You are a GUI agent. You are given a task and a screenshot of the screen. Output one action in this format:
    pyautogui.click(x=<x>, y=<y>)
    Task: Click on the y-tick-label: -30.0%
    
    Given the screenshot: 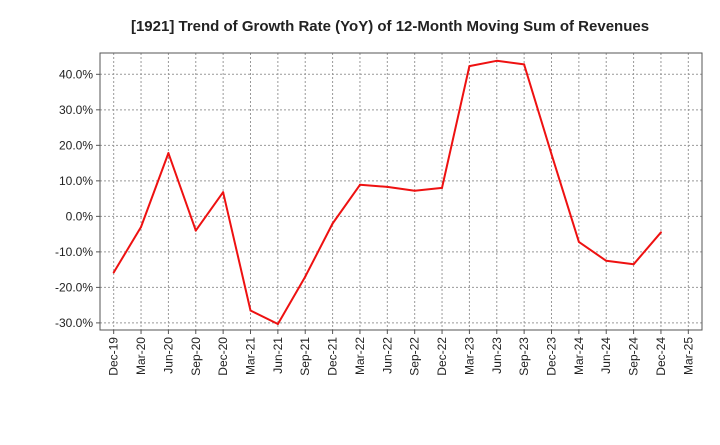 What is the action you would take?
    pyautogui.click(x=74, y=323)
    